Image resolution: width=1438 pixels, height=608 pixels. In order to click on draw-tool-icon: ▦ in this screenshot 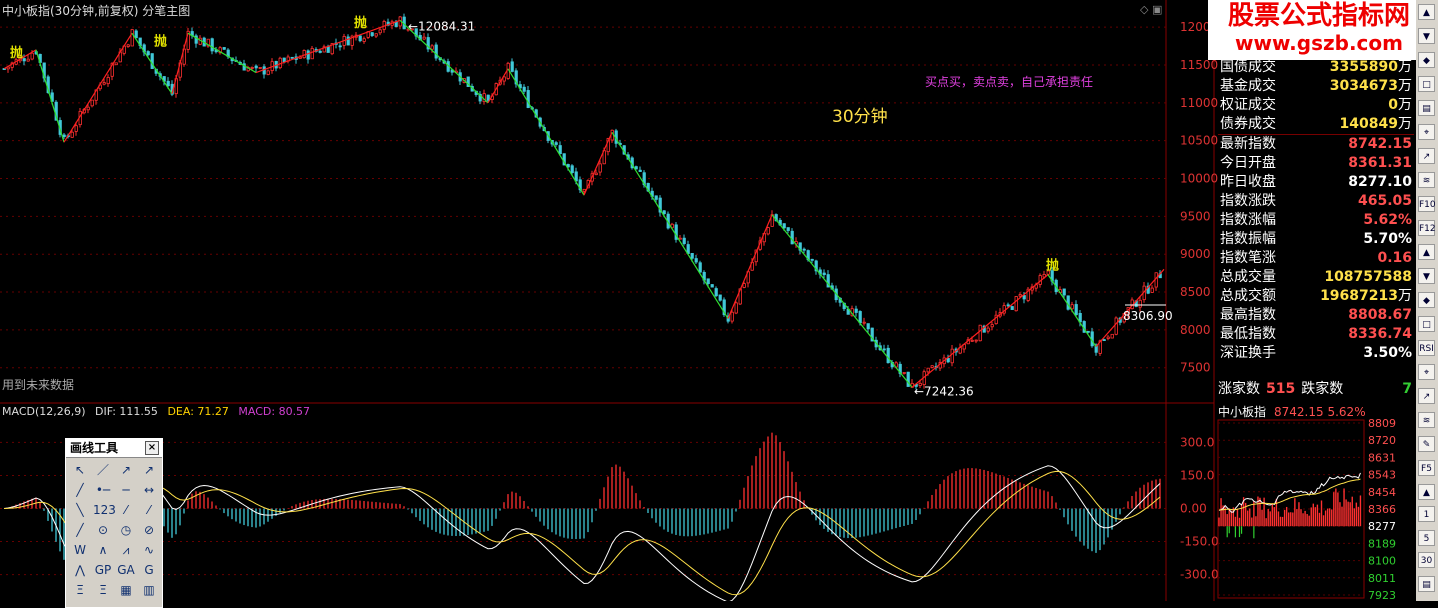, I will do `click(126, 590)`.